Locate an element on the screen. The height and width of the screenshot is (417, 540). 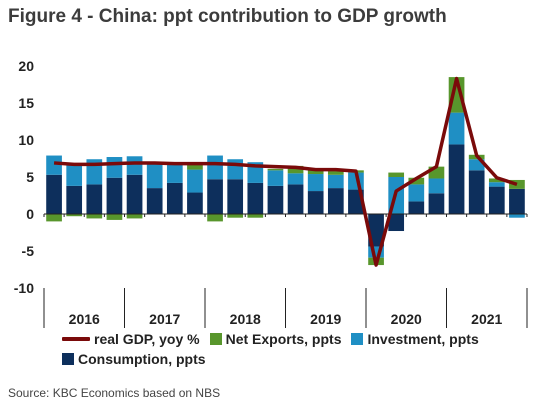
x-year-label: 2018 is located at coordinates (245, 319).